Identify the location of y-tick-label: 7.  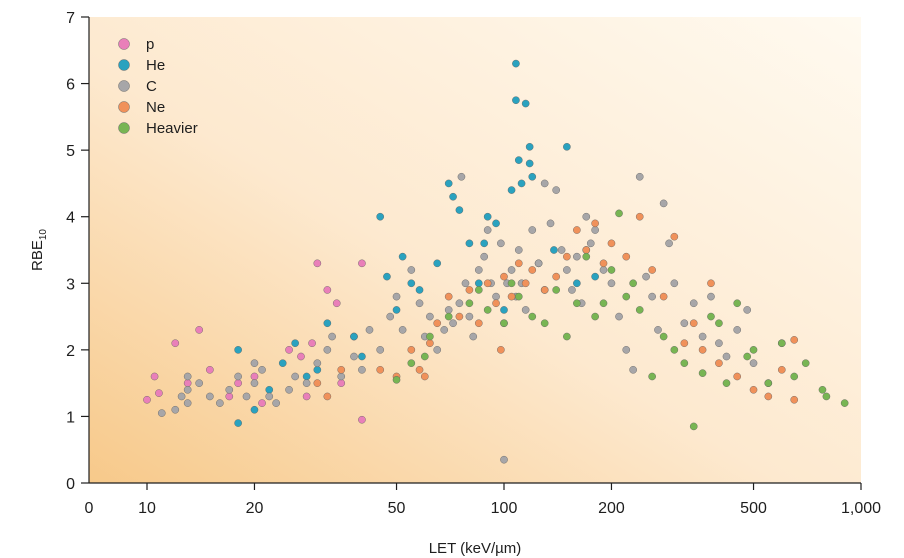
(70, 18).